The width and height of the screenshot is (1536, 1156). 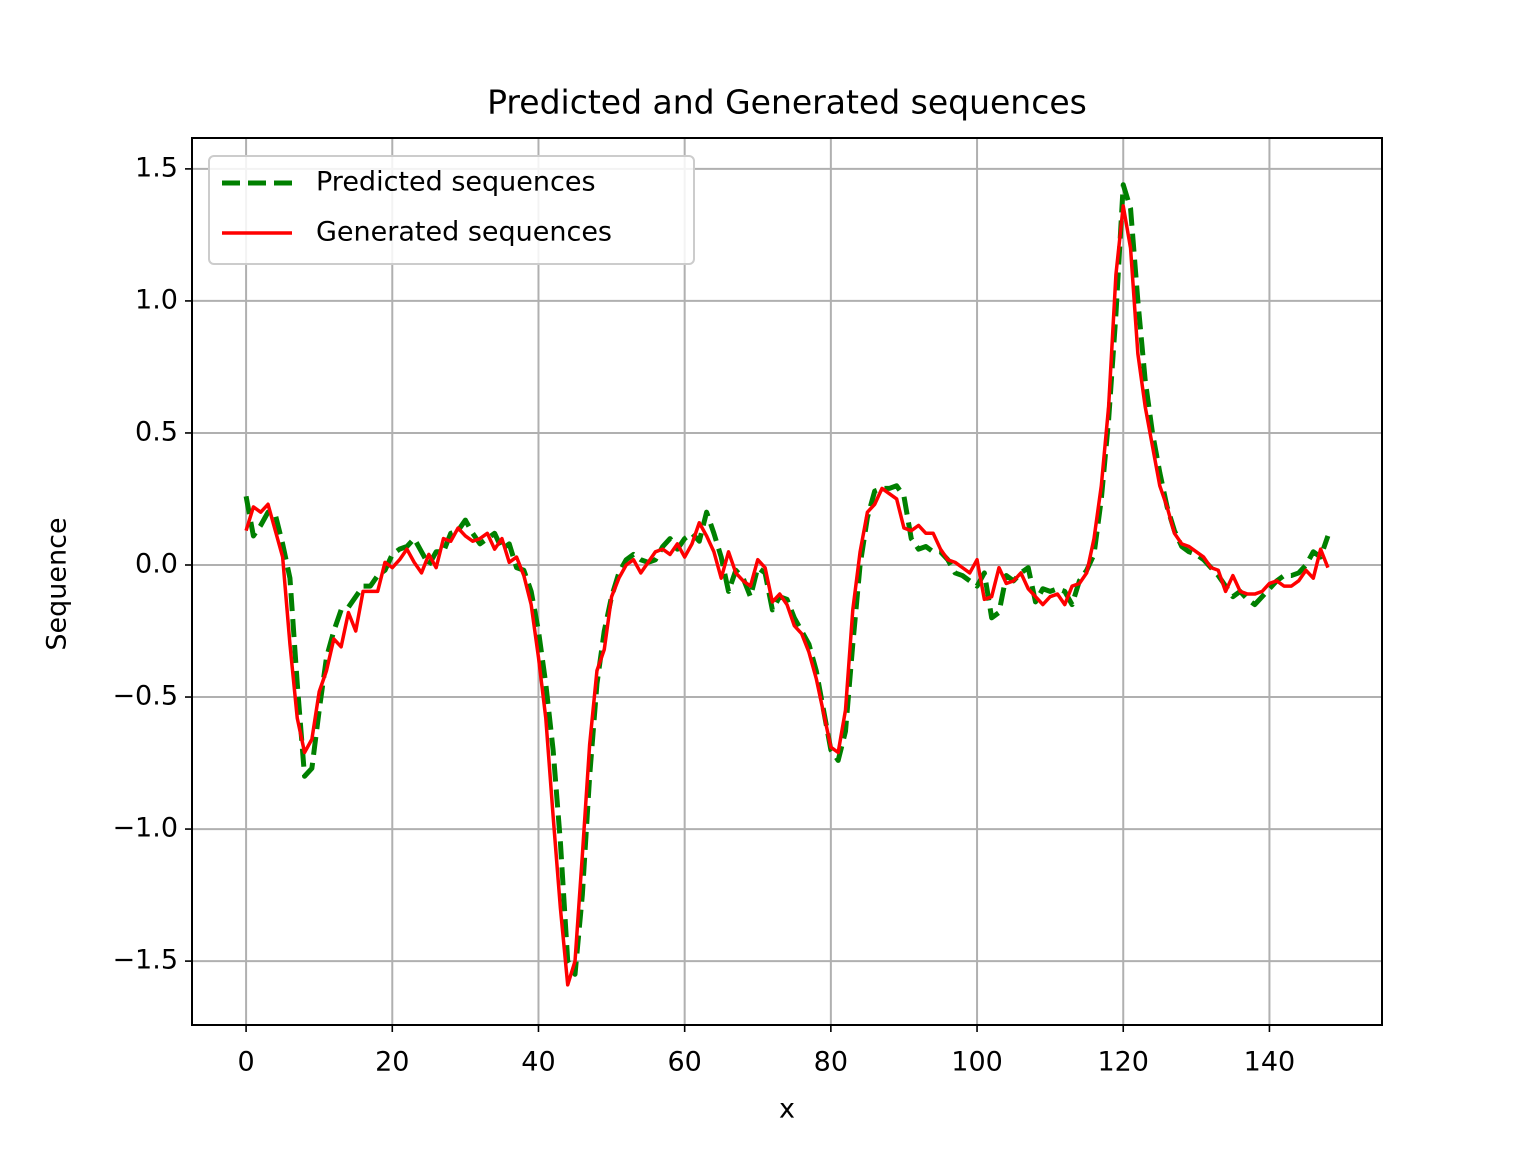 What do you see at coordinates (977, 1062) in the screenshot?
I see `x-tick-label: 100` at bounding box center [977, 1062].